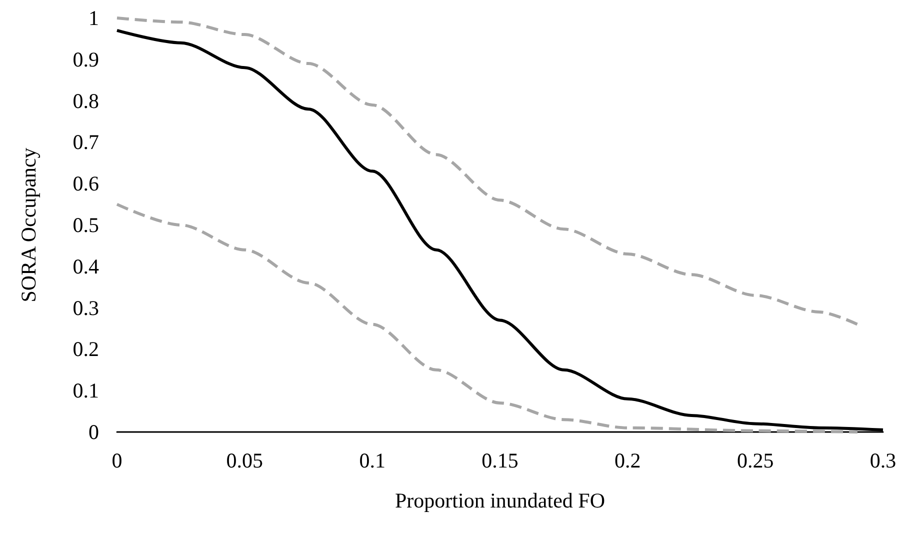 The height and width of the screenshot is (536, 905). I want to click on y-axis-title: SORA Occupancy, so click(28, 224).